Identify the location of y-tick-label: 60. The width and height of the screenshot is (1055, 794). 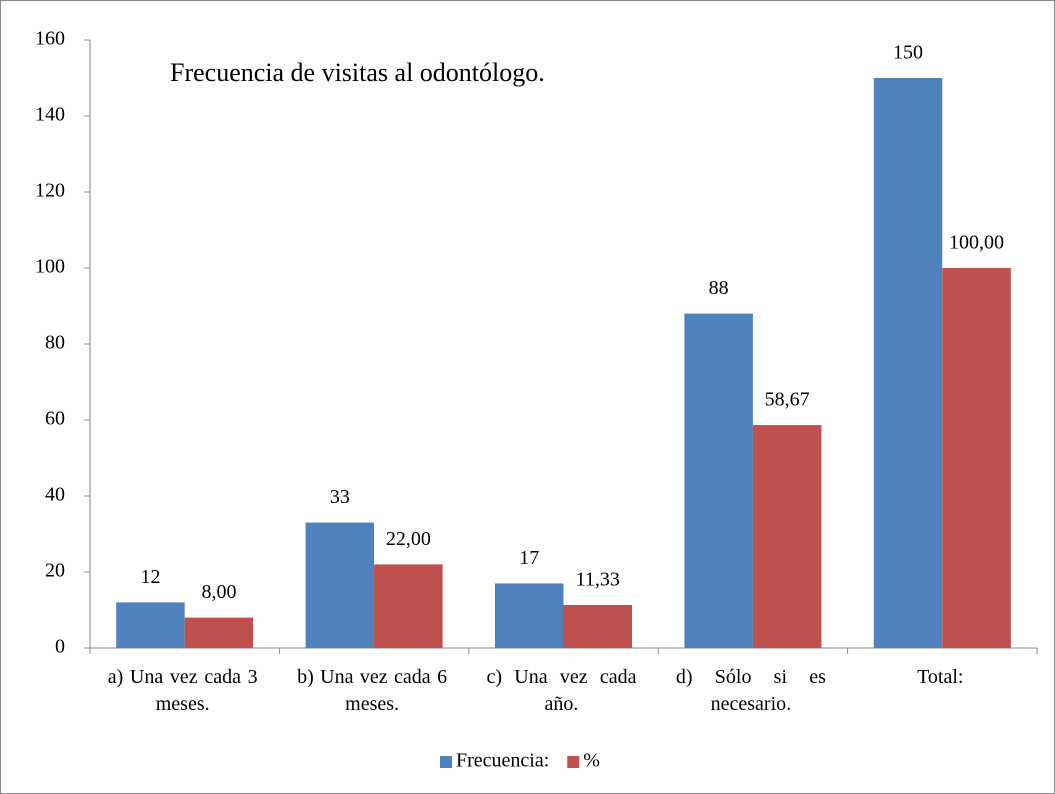
(55, 419).